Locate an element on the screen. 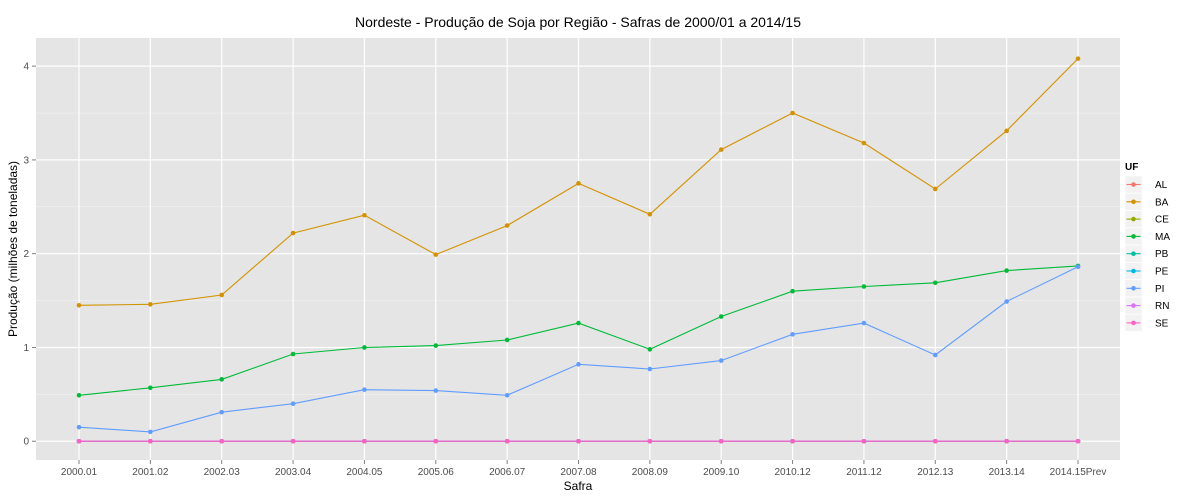 This screenshot has height=500, width=1200. y-tick-label: 2 is located at coordinates (26, 254).